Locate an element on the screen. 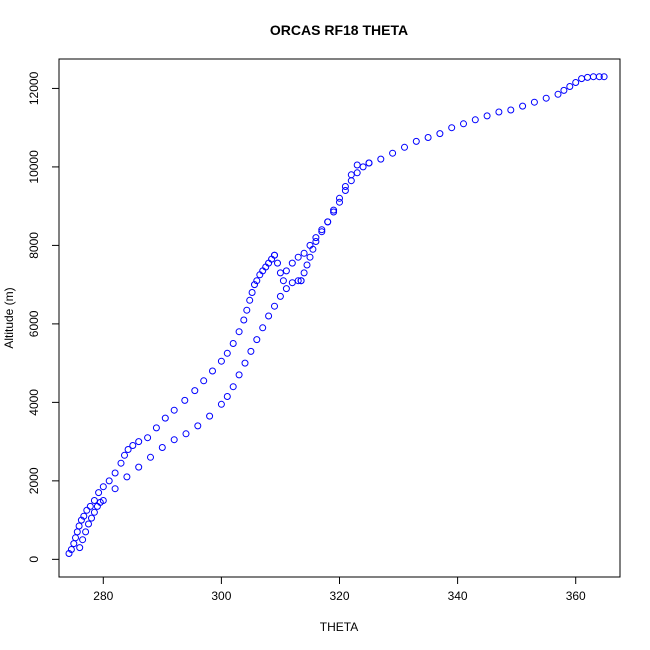 This screenshot has height=650, width=650. y-tick-label: 6000 is located at coordinates (34, 323).